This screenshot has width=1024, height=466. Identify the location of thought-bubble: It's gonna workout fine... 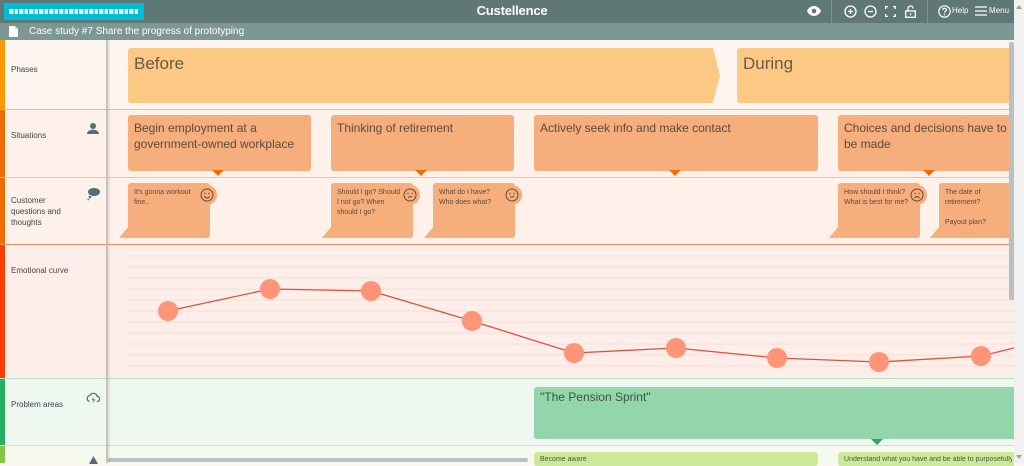
(168, 210).